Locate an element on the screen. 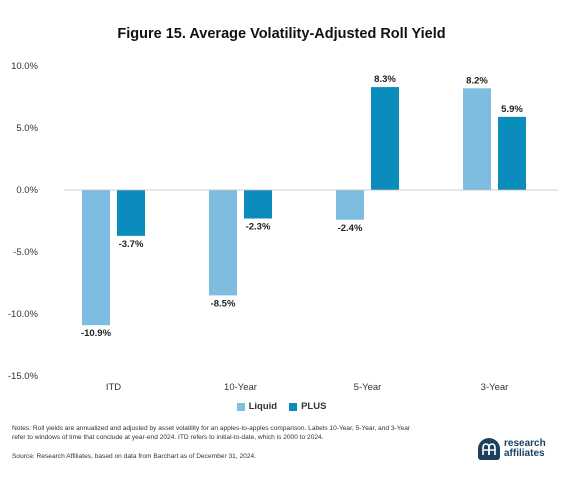 The image size is (563, 482). y-tick-label: 10.0% is located at coordinates (24, 66).